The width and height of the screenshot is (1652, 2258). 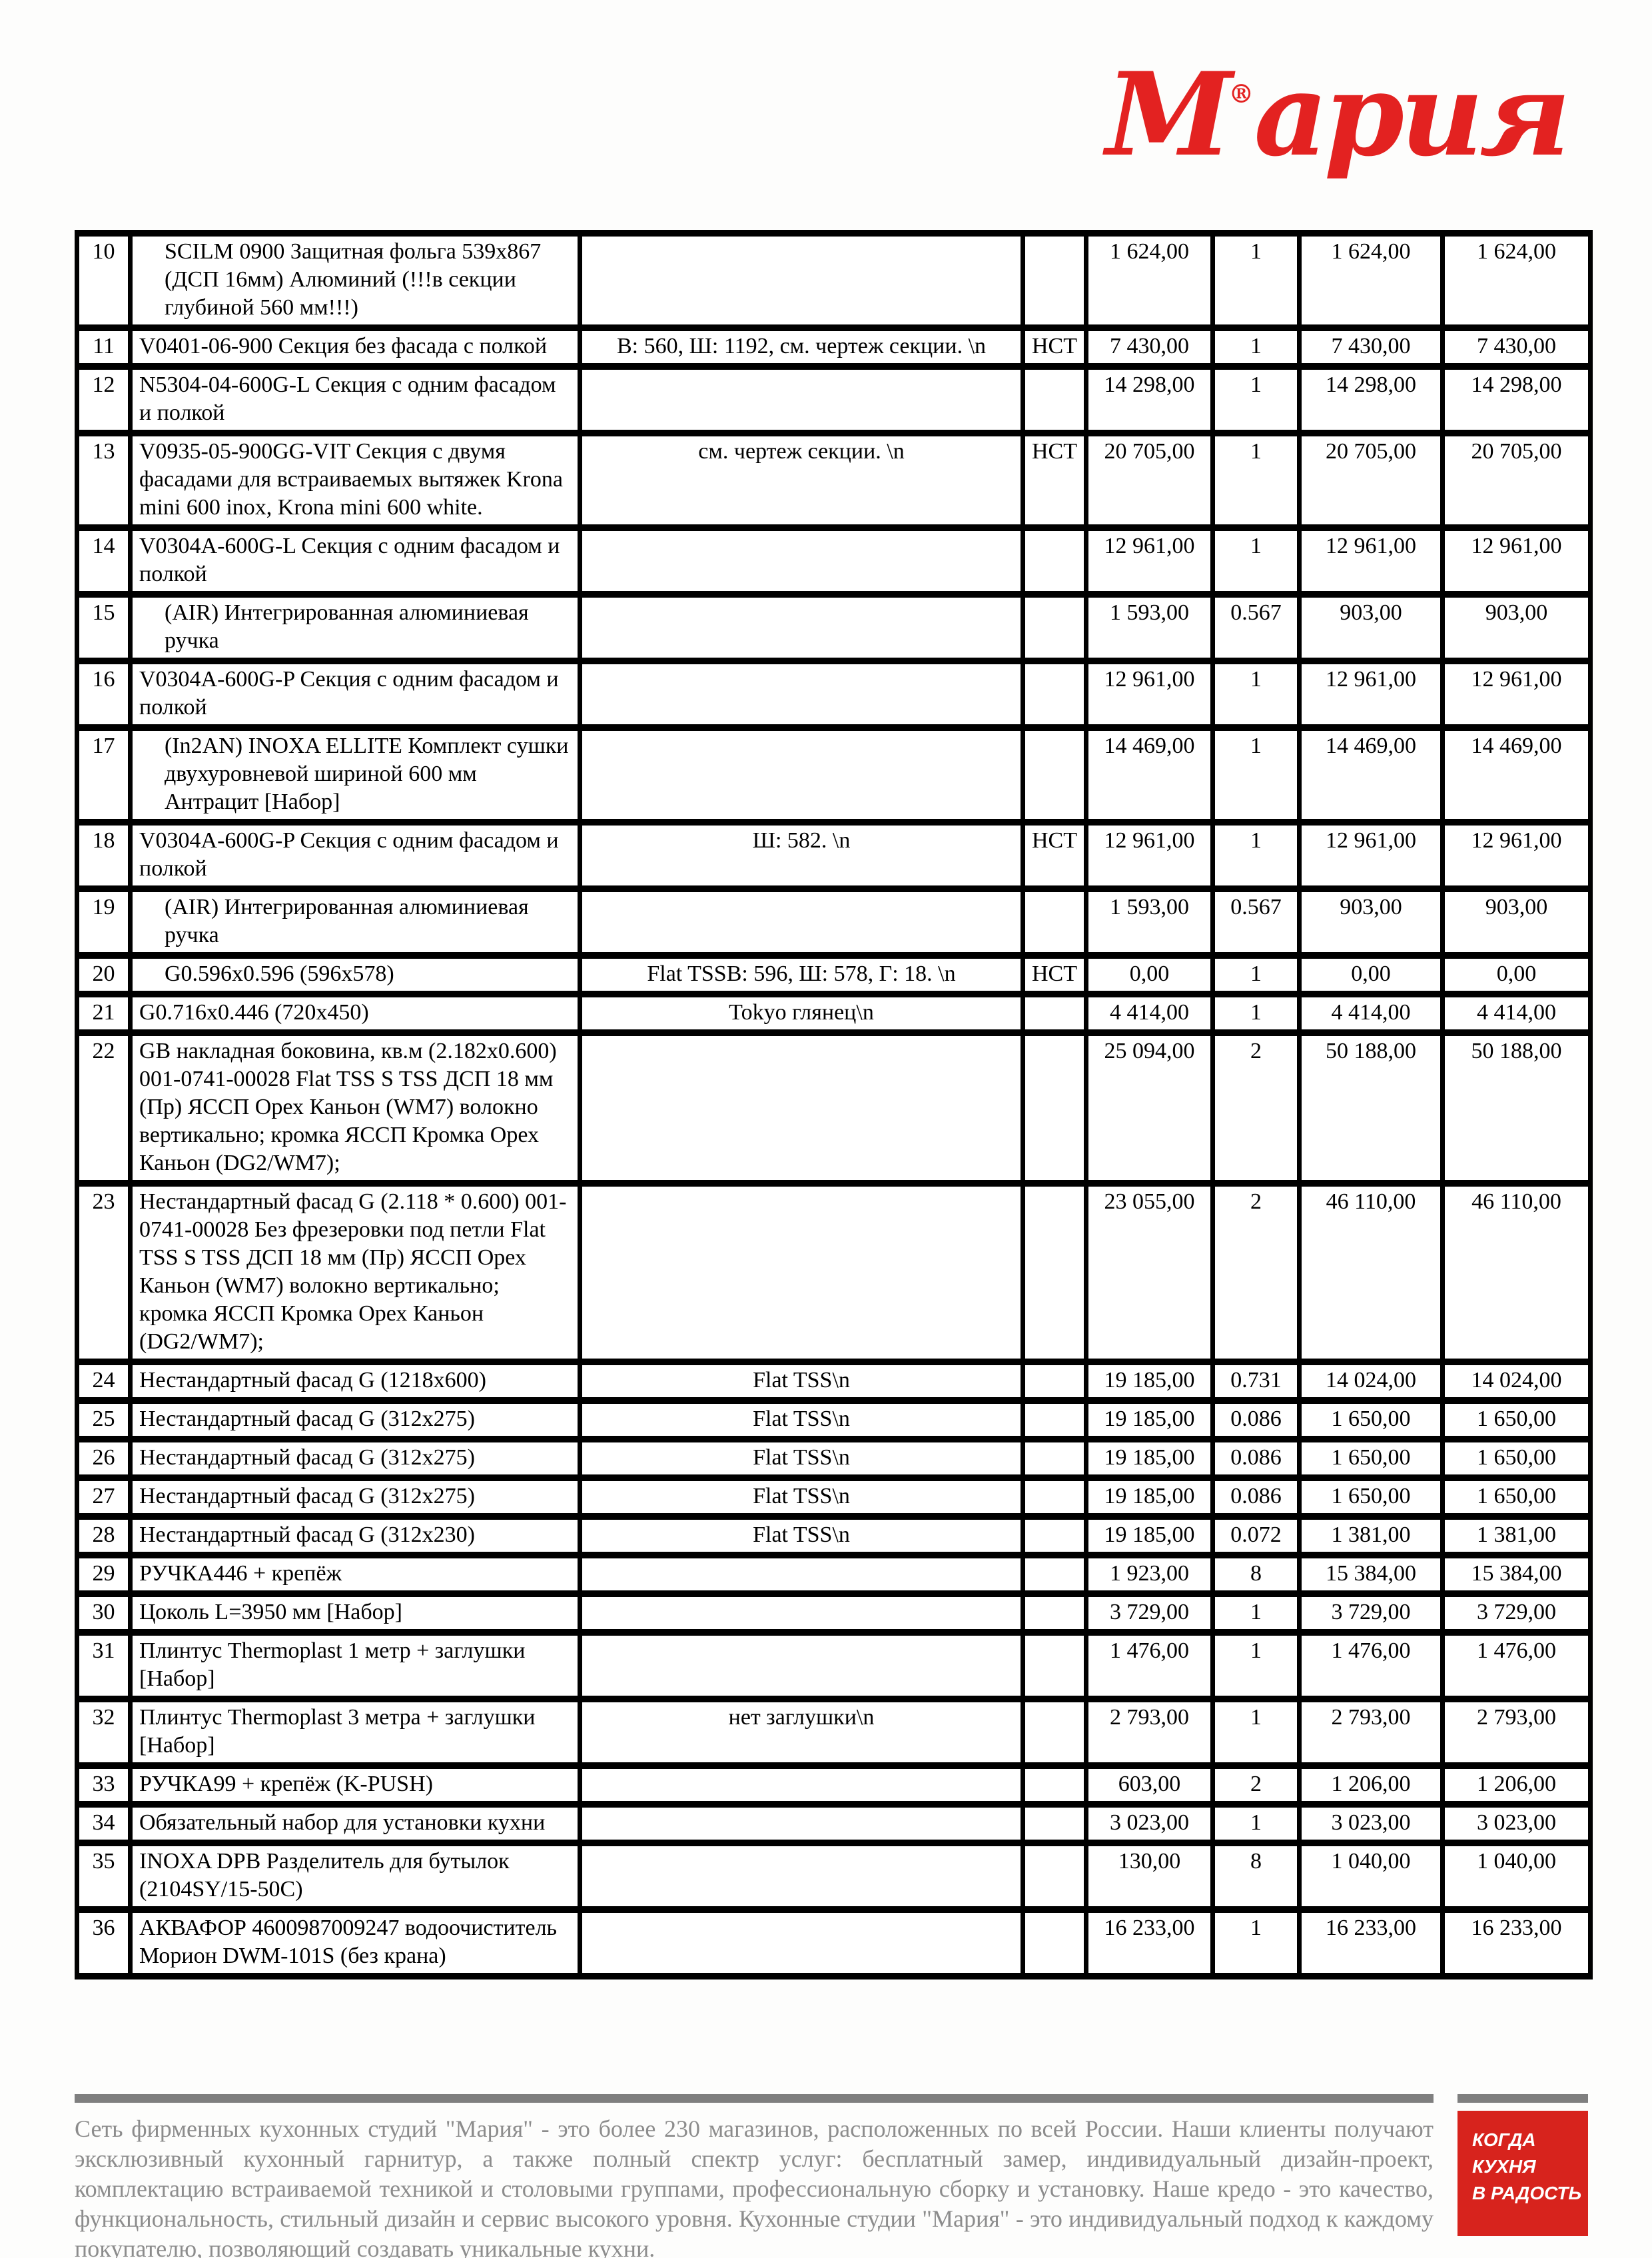 What do you see at coordinates (1149, 695) in the screenshot?
I see `item-price-cell: 12 961,00` at bounding box center [1149, 695].